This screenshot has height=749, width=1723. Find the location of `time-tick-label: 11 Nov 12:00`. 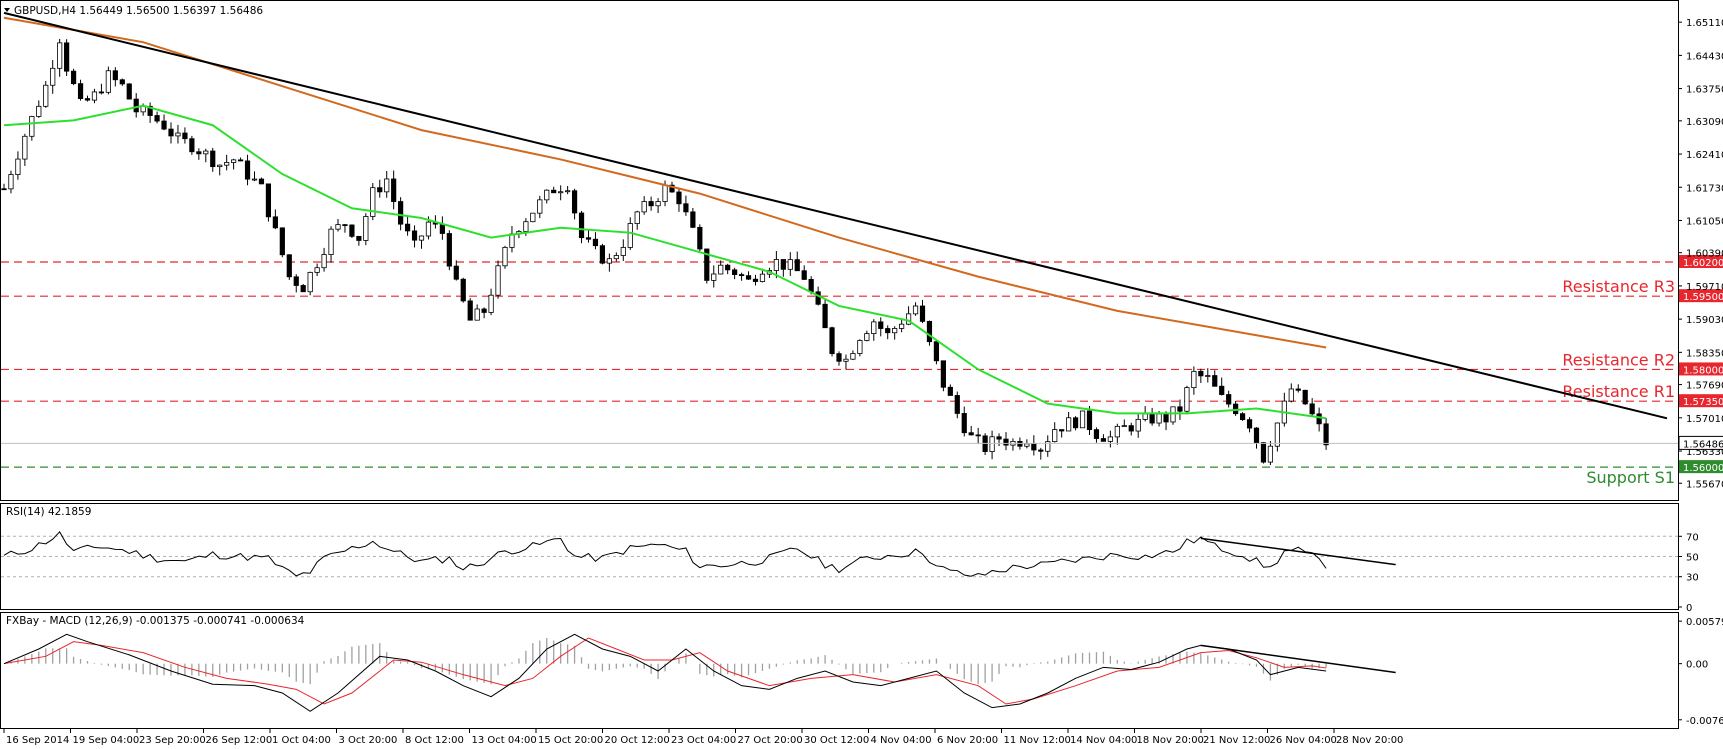

time-tick-label: 11 Nov 12:00 is located at coordinates (1037, 740).